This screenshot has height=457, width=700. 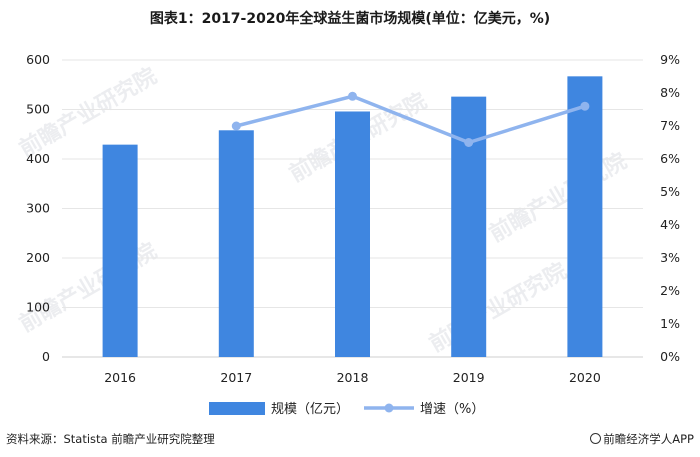 What do you see at coordinates (38, 158) in the screenshot?
I see `y-left-tick-label: 400` at bounding box center [38, 158].